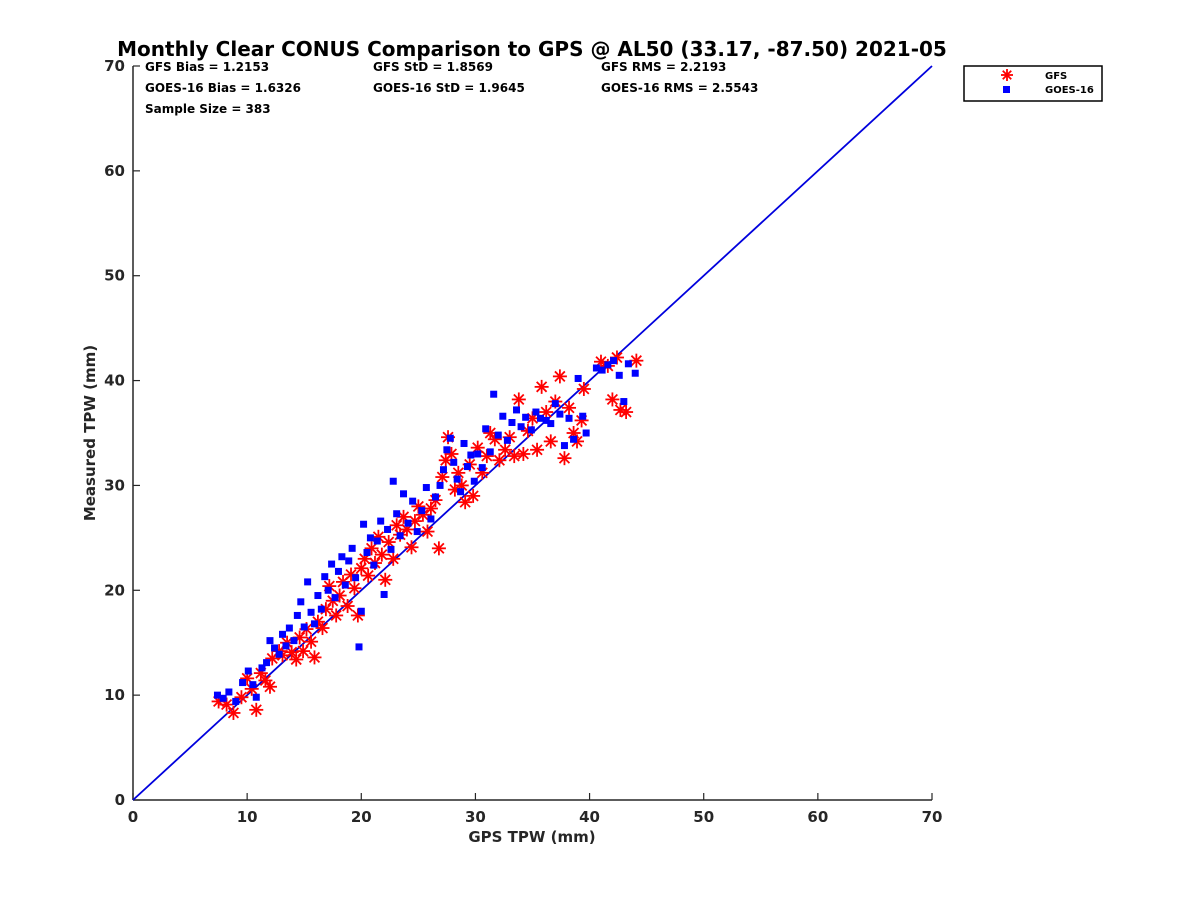 The image size is (1200, 900). What do you see at coordinates (1006, 89) in the screenshot?
I see `legend-goes16-marker` at bounding box center [1006, 89].